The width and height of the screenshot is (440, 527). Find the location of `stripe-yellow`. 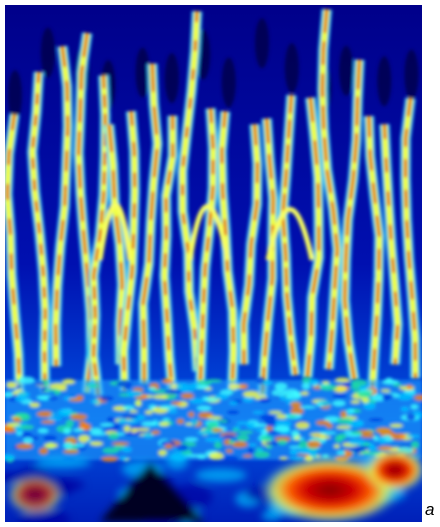

stripe-yellow is located at coordinates (129, 251).